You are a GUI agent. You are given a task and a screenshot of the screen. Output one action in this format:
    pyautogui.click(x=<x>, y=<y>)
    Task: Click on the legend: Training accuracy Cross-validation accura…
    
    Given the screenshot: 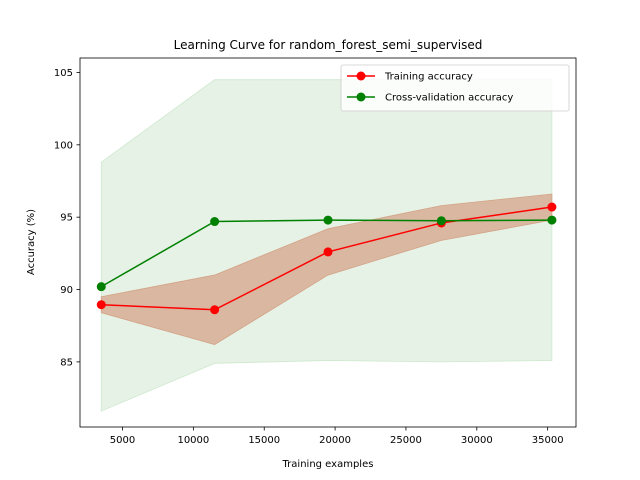 What is the action you would take?
    pyautogui.click(x=455, y=88)
    